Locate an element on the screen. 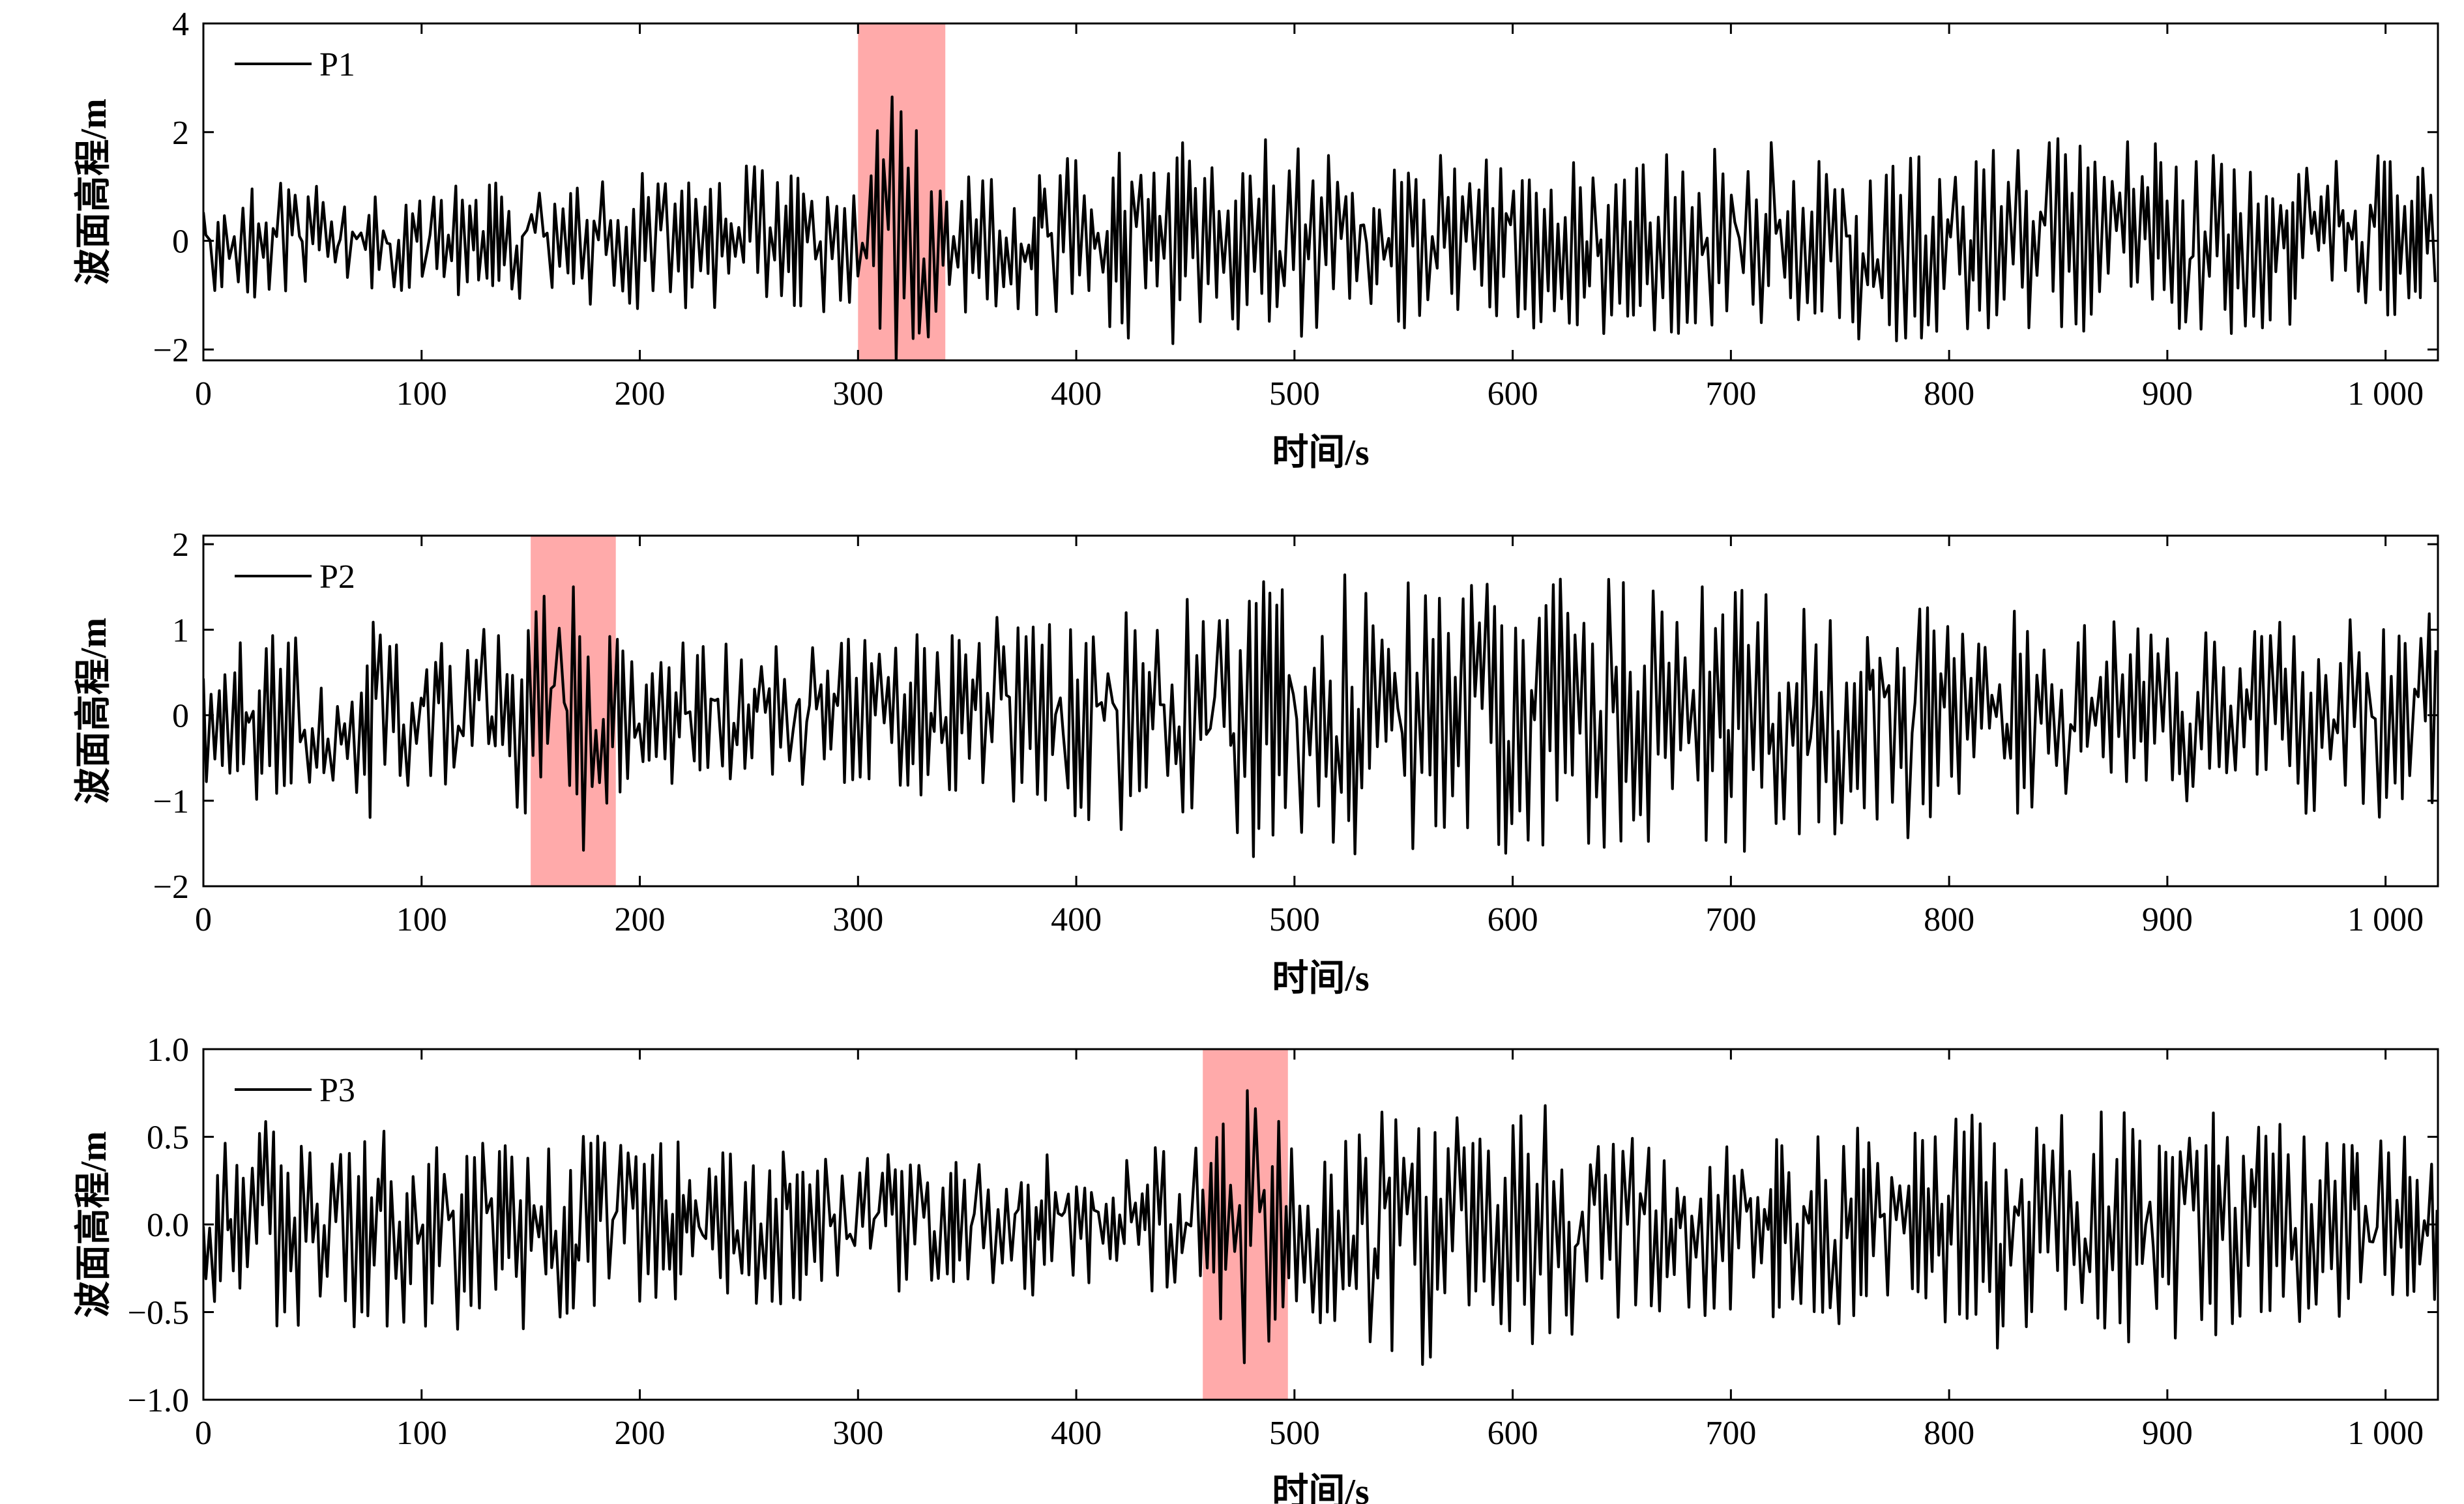 Image resolution: width=2464 pixels, height=1504 pixels. legend-label: P2 is located at coordinates (337, 577).